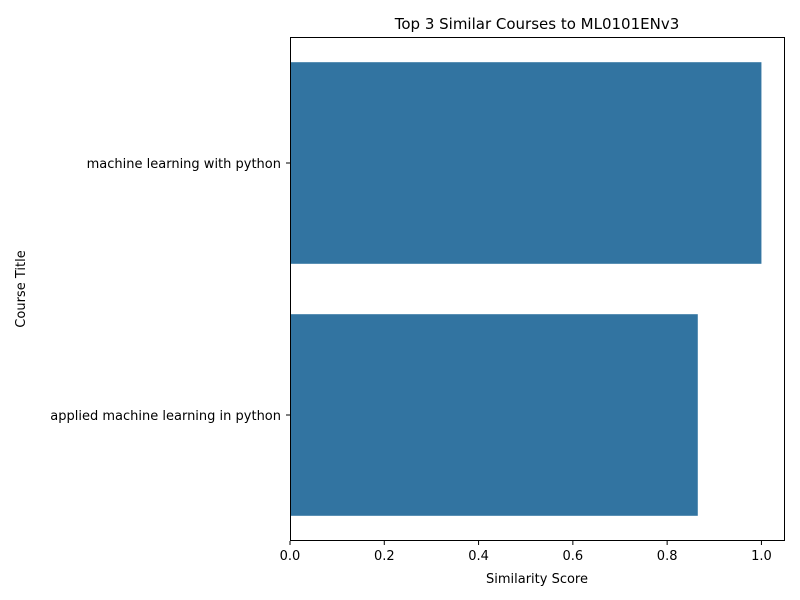  I want to click on x-tick-label: 1.0, so click(761, 556).